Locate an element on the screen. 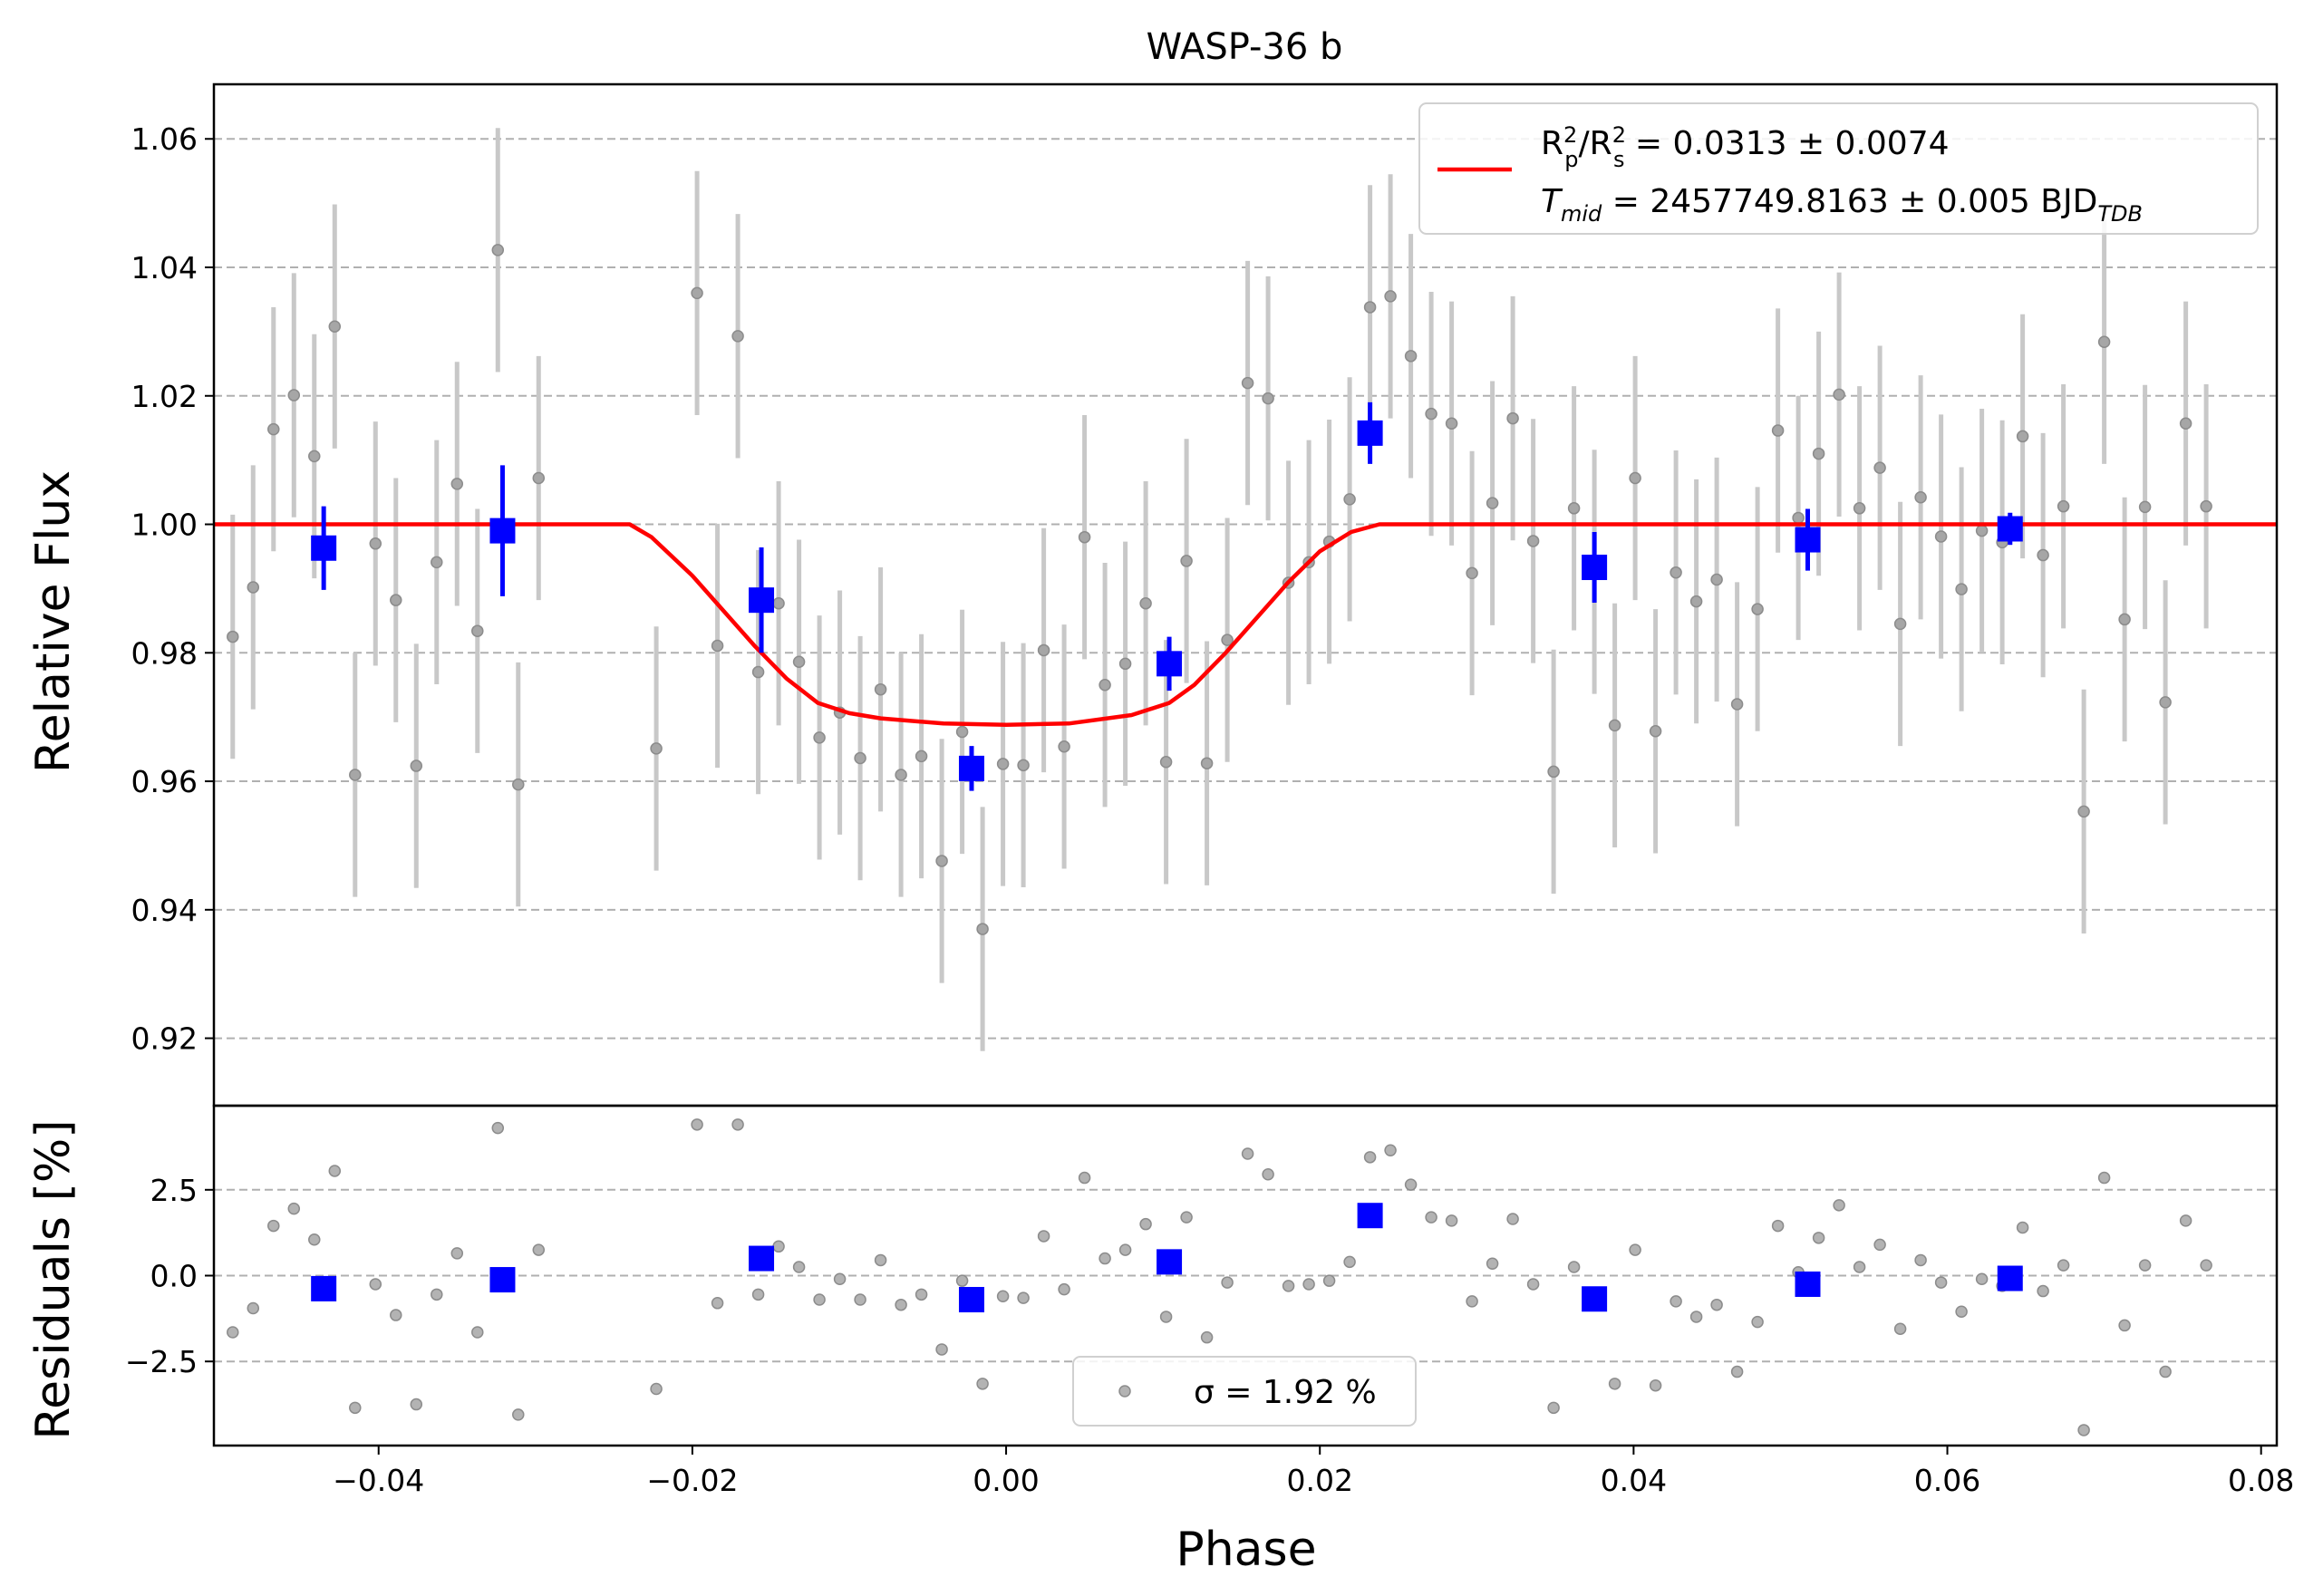 This screenshot has width=2323, height=1596. legend-entry-midtime: Tmid = 2457749.8163 ± 0.005 BJDTDB is located at coordinates (1842, 205).